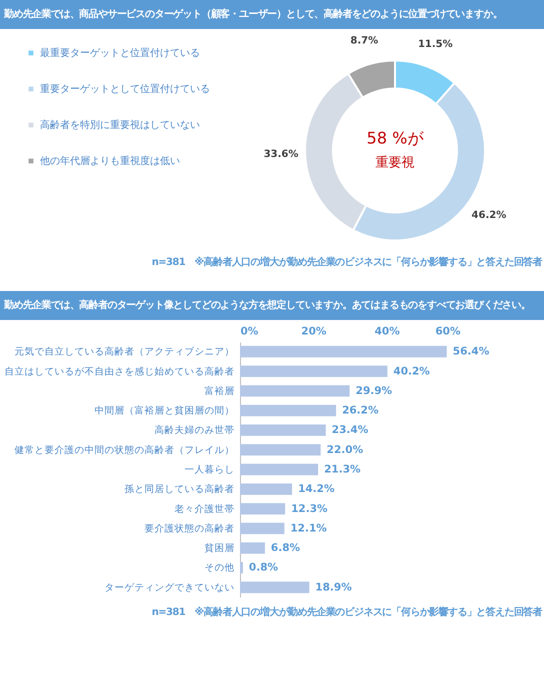 This screenshot has width=544, height=700. What do you see at coordinates (263, 568) in the screenshot?
I see `data-label: 0.8%` at bounding box center [263, 568].